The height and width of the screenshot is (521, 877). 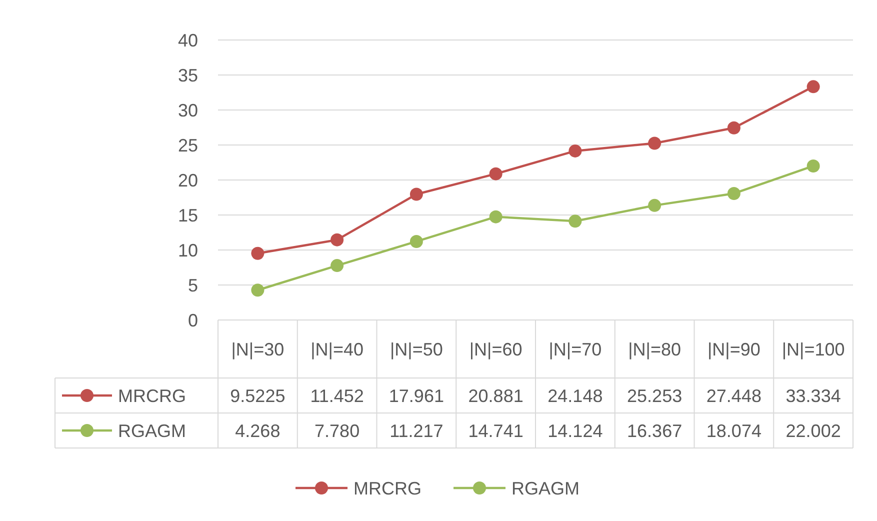 What do you see at coordinates (496, 430) in the screenshot?
I see `data-label: 14.741` at bounding box center [496, 430].